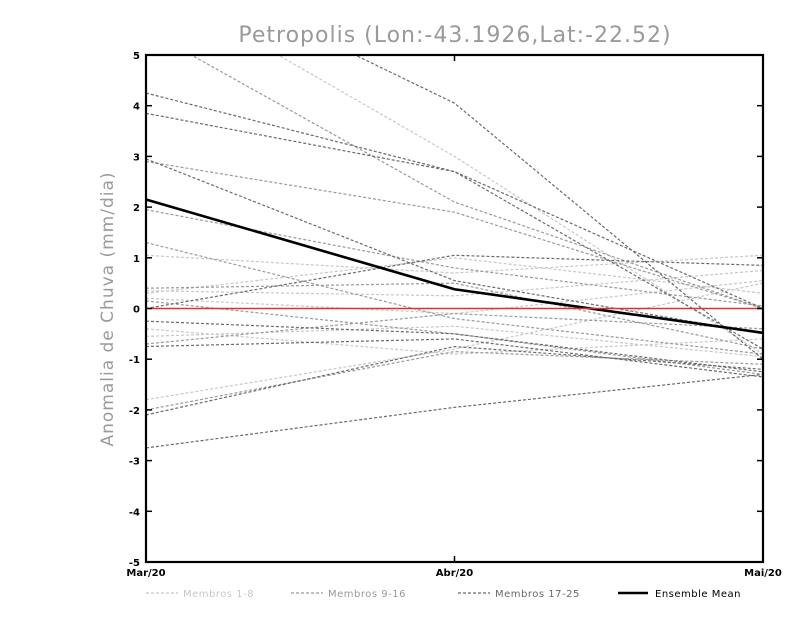 The image size is (800, 618). I want to click on y-axis-label: Anomalia de Chuva (mm/dia), so click(108, 308).